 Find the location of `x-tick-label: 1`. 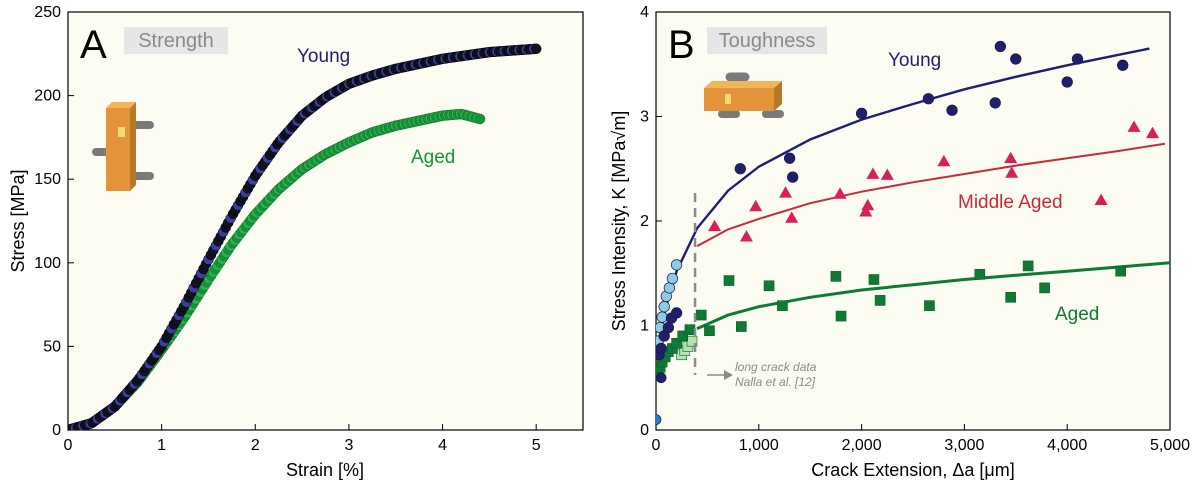

x-tick-label: 1 is located at coordinates (161, 445).